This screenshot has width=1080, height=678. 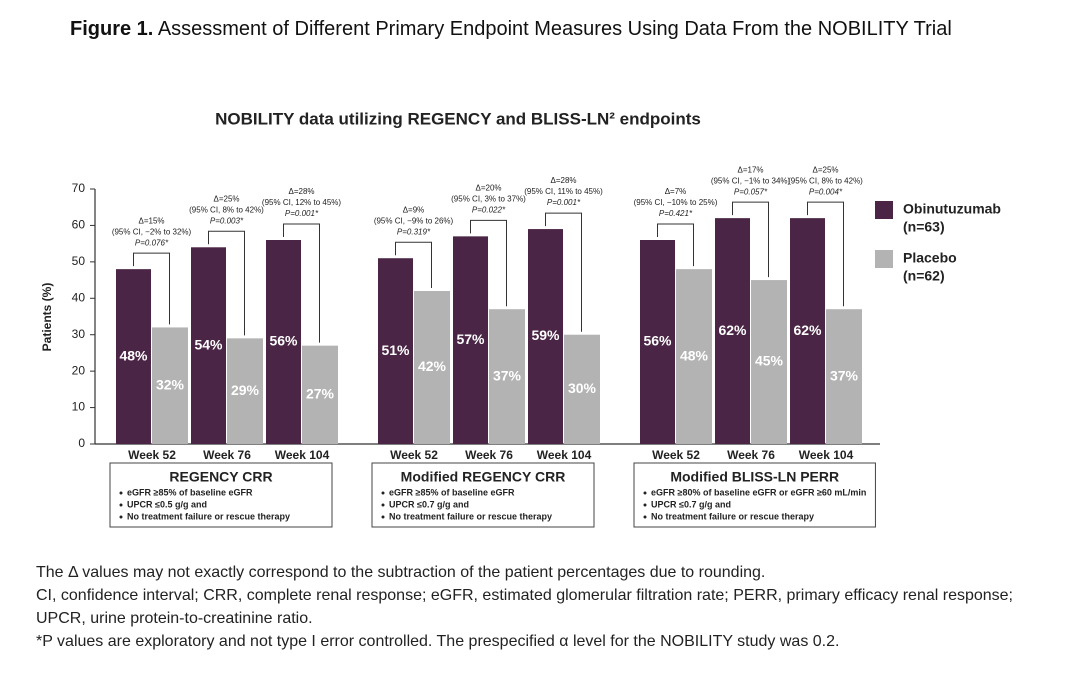 I want to click on value-label: 57%, so click(x=470, y=339).